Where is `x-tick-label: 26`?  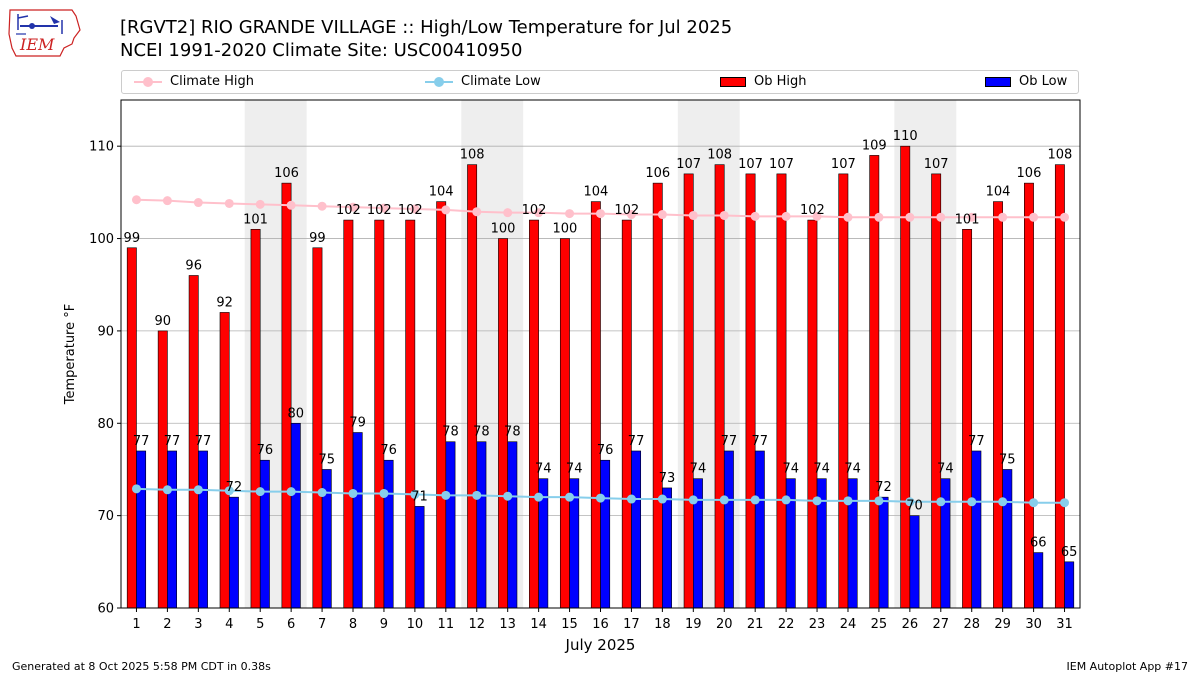
x-tick-label: 26 is located at coordinates (910, 624).